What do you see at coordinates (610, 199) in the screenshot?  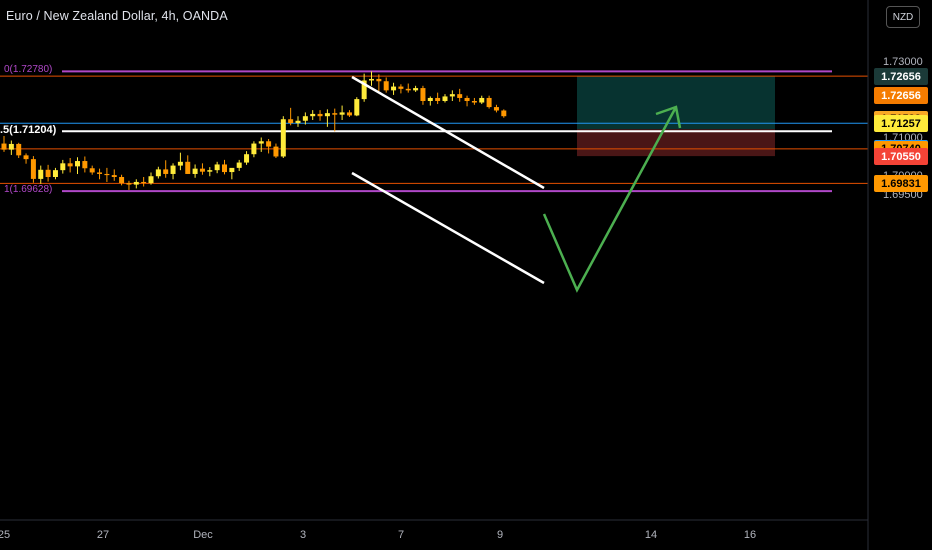 I see `projection-arrow` at bounding box center [610, 199].